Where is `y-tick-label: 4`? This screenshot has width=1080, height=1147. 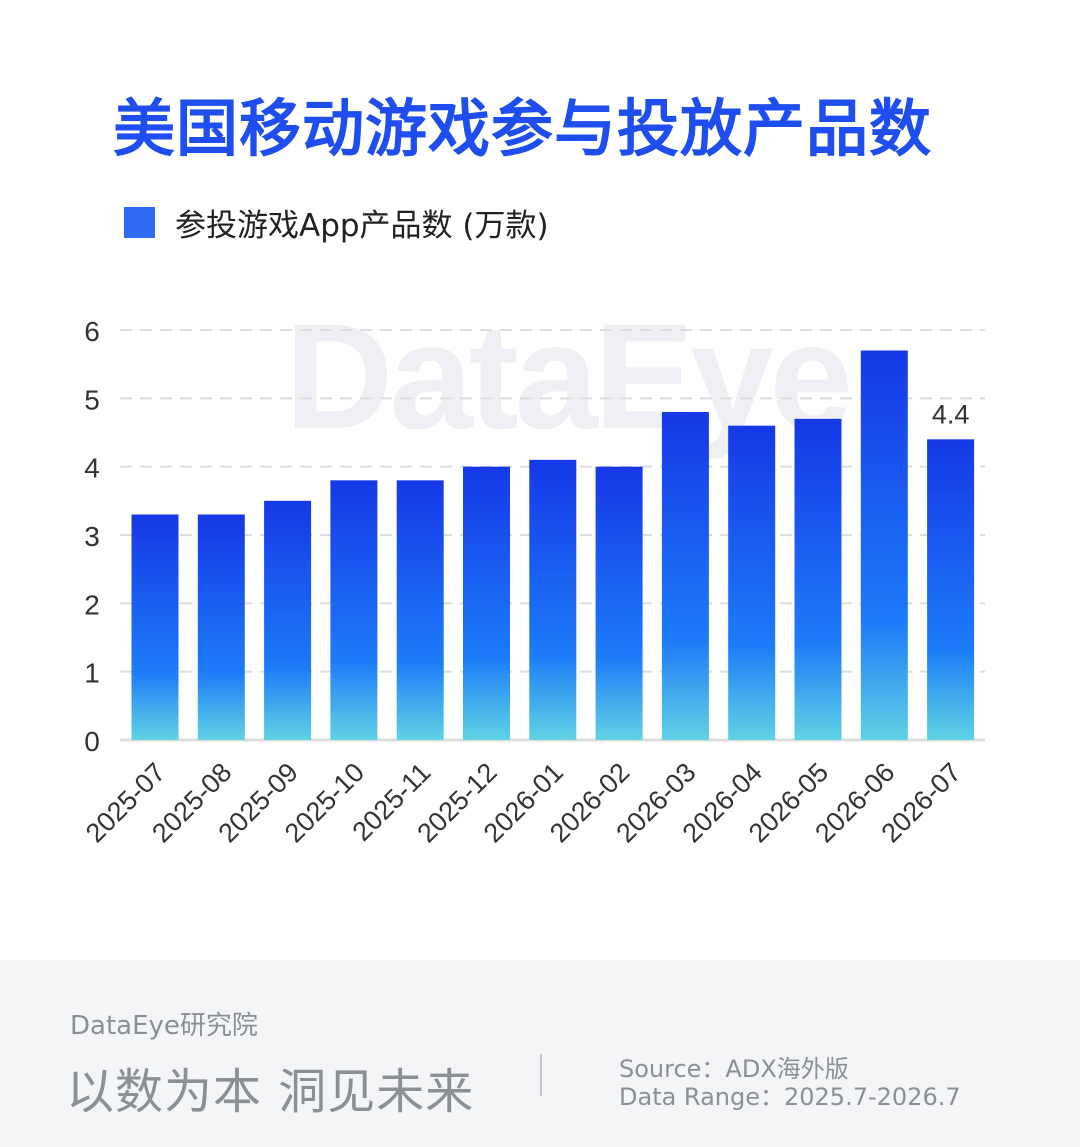 y-tick-label: 4 is located at coordinates (92, 468).